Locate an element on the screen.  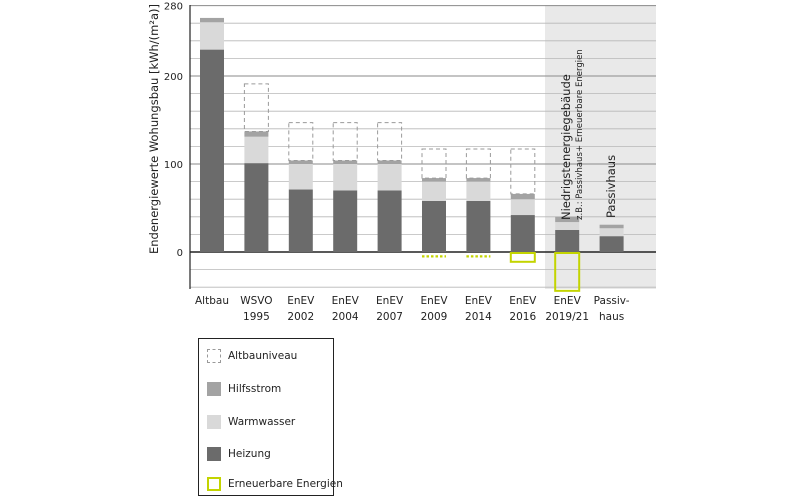
category-label: 2016 is located at coordinates (522, 317).